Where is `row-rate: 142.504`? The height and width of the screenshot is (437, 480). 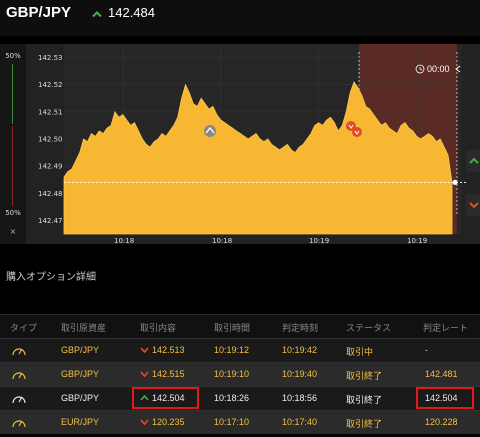 row-rate: 142.504 is located at coordinates (168, 398).